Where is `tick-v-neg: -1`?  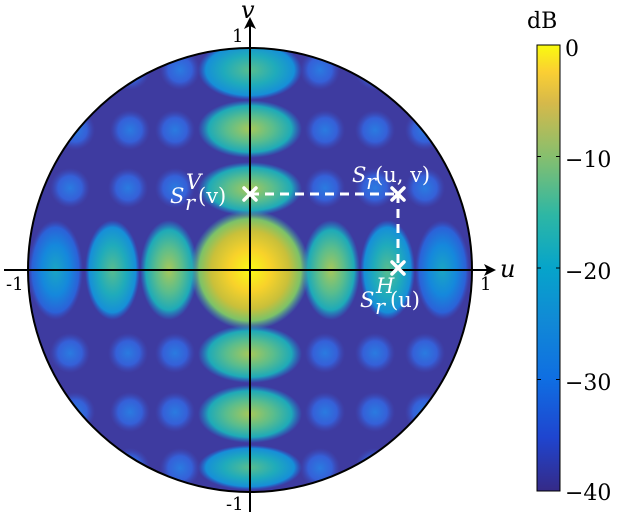
tick-v-neg: -1 is located at coordinates (235, 504).